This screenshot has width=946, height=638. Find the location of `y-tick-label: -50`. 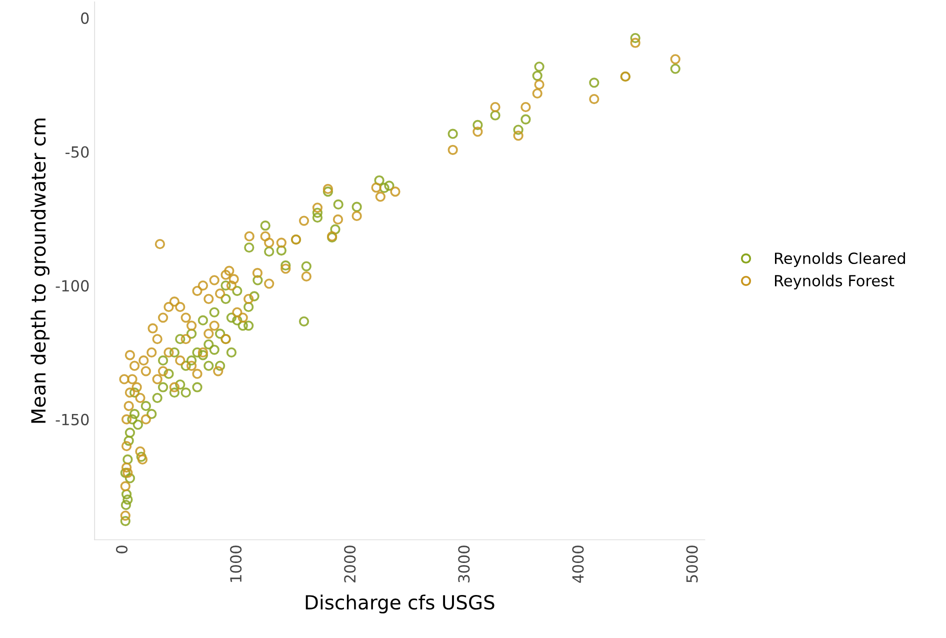

y-tick-label: -50 is located at coordinates (77, 152).